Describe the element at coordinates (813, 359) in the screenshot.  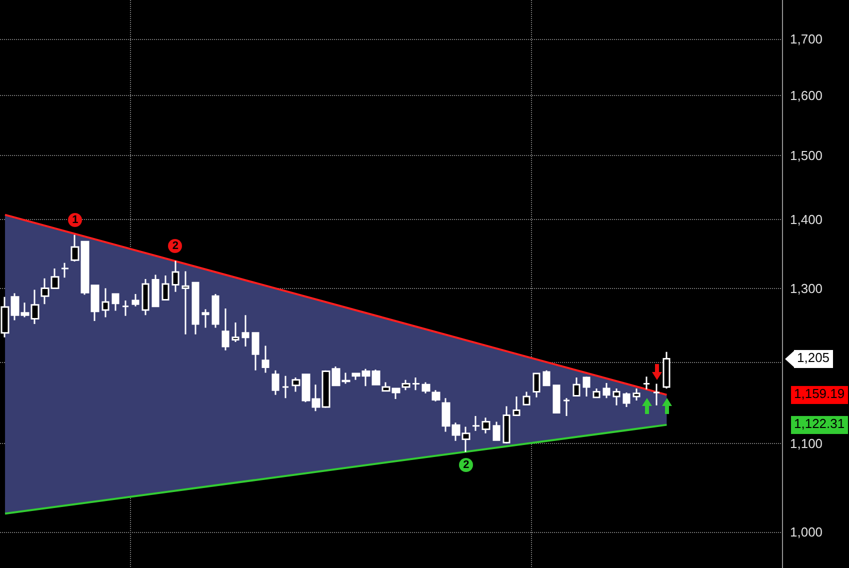
I see `text: 1,205` at that location.